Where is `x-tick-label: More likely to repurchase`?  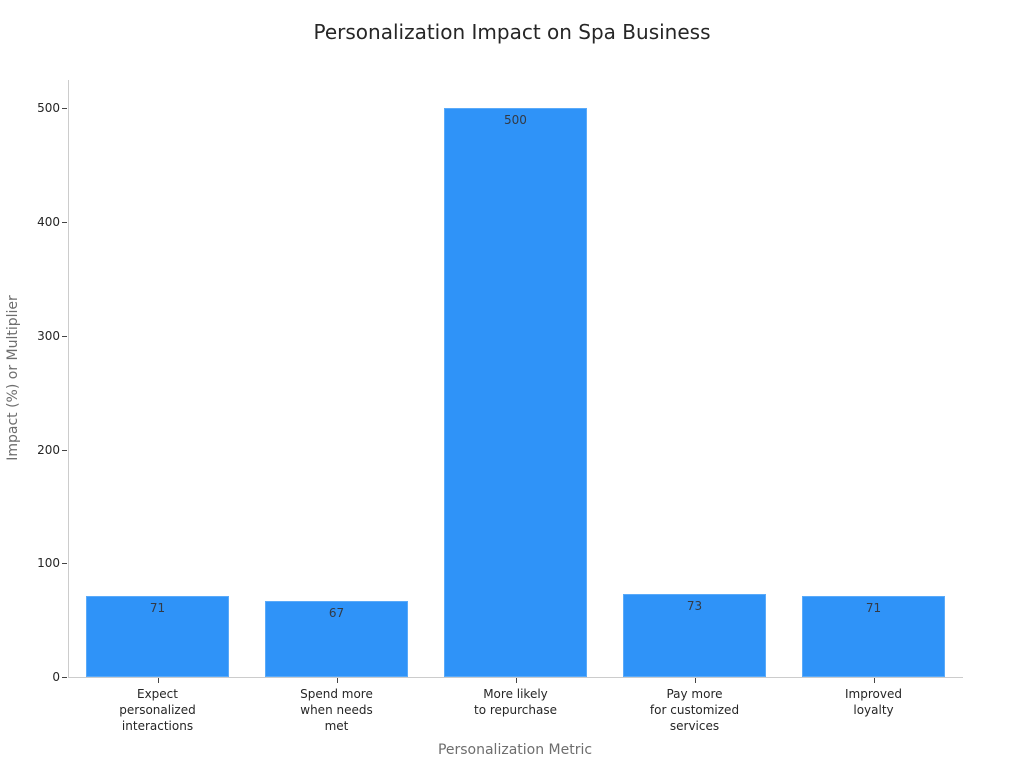 x-tick-label: More likely to repurchase is located at coordinates (515, 702).